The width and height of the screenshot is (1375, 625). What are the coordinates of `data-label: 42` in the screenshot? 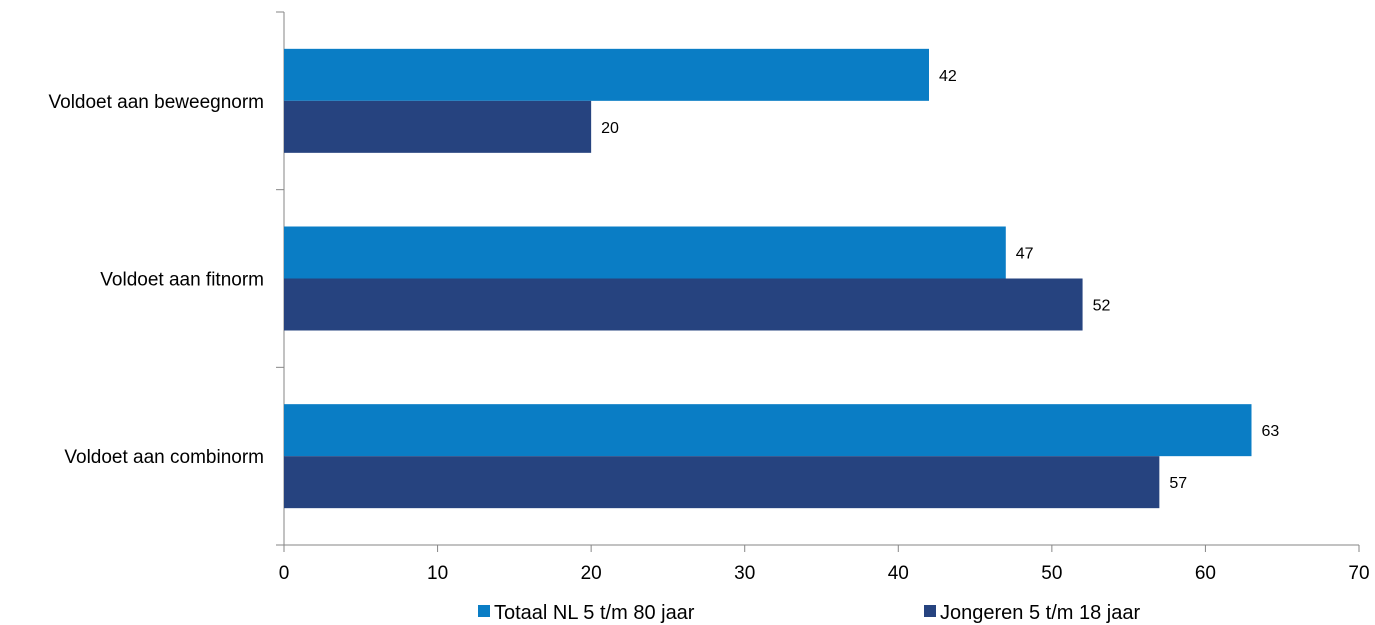 It's located at (948, 76).